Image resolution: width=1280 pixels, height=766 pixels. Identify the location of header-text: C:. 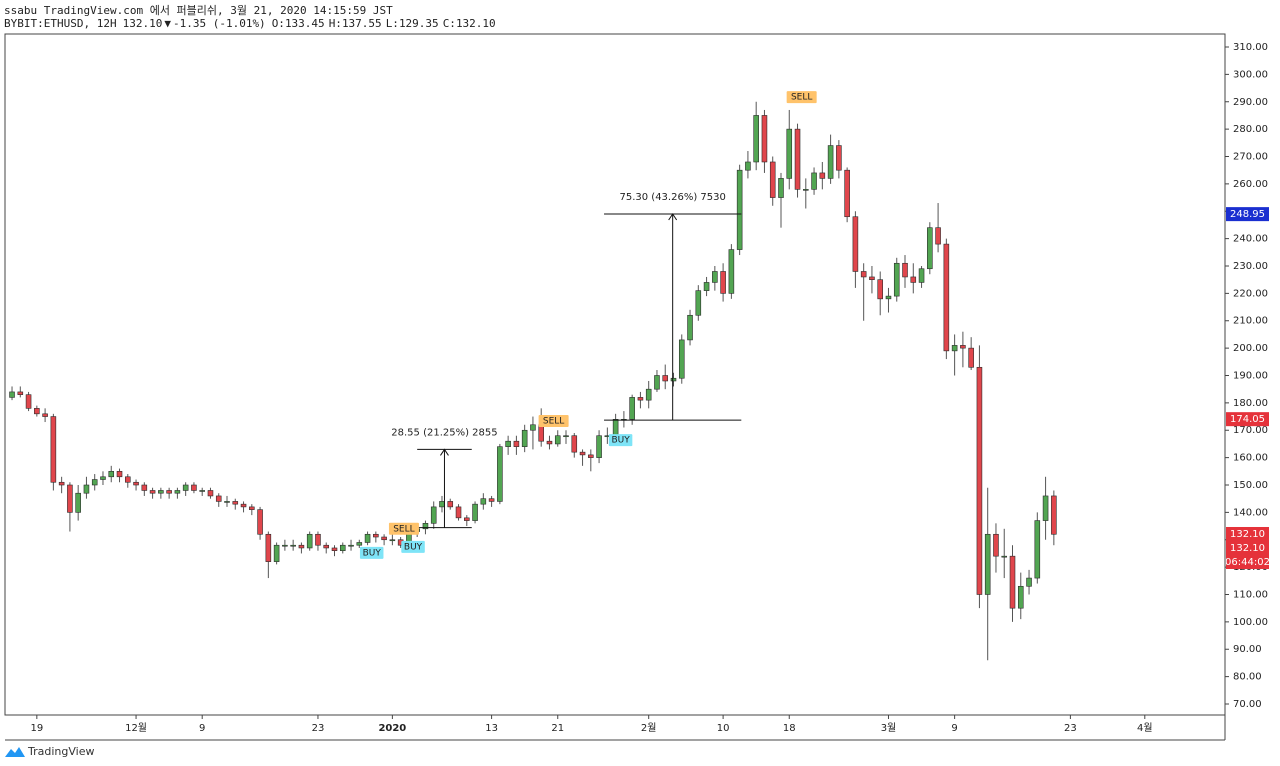
(449, 23).